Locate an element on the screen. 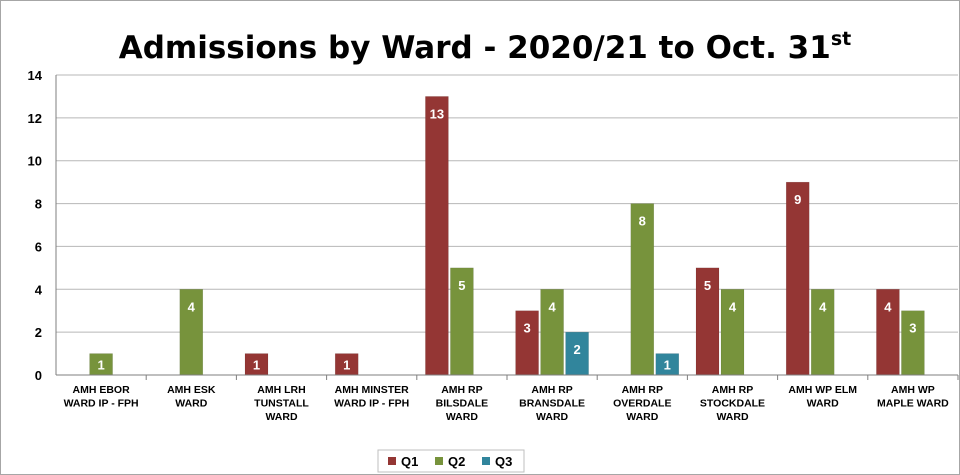 This screenshot has width=960, height=475. x-category-label-line: AMH EBOR is located at coordinates (102, 390).